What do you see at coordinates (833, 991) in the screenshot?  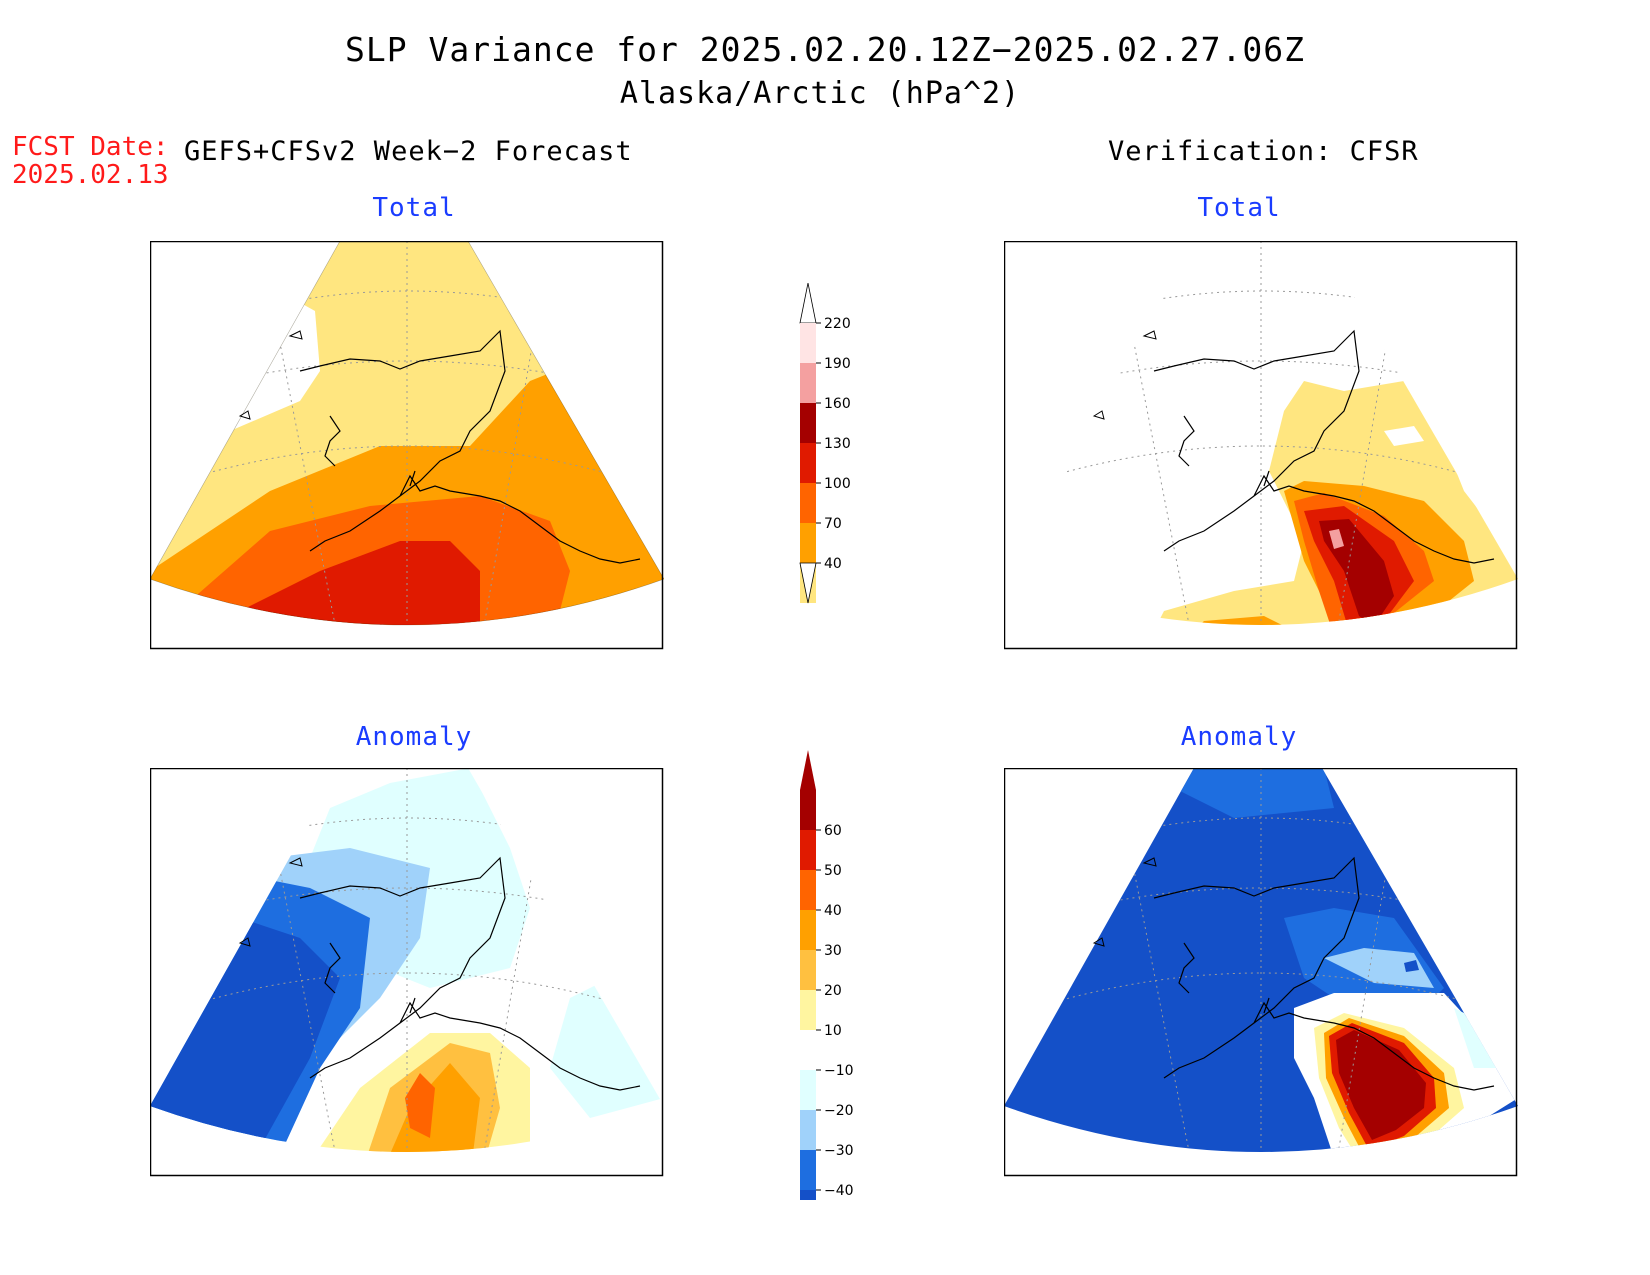 I see `colorbar-tick-label: 20` at bounding box center [833, 991].